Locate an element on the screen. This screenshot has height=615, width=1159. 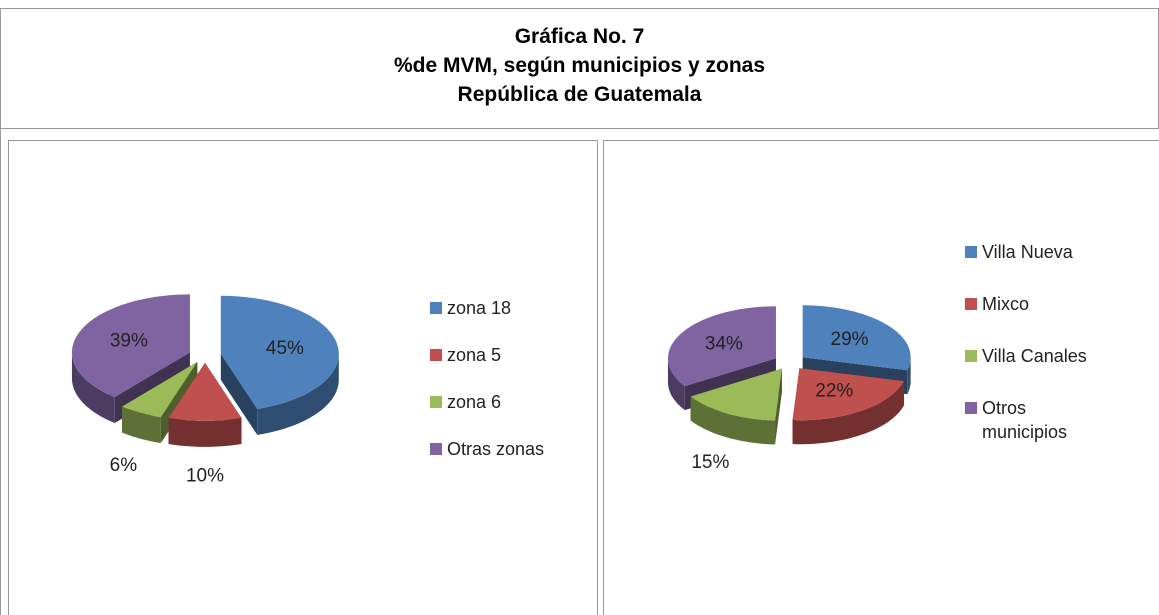
legend-item: Villa Canales is located at coordinates (1040, 356).